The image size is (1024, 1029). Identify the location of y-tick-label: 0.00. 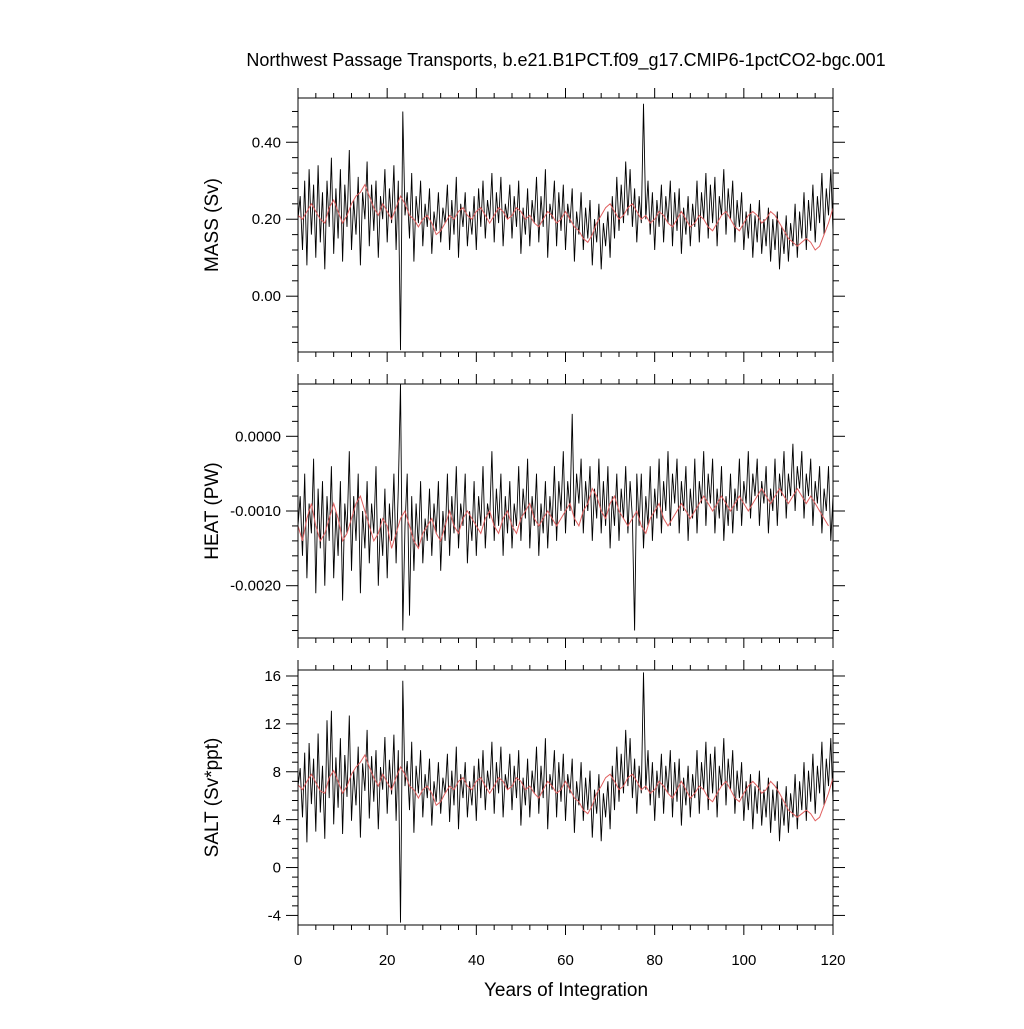
(266, 296).